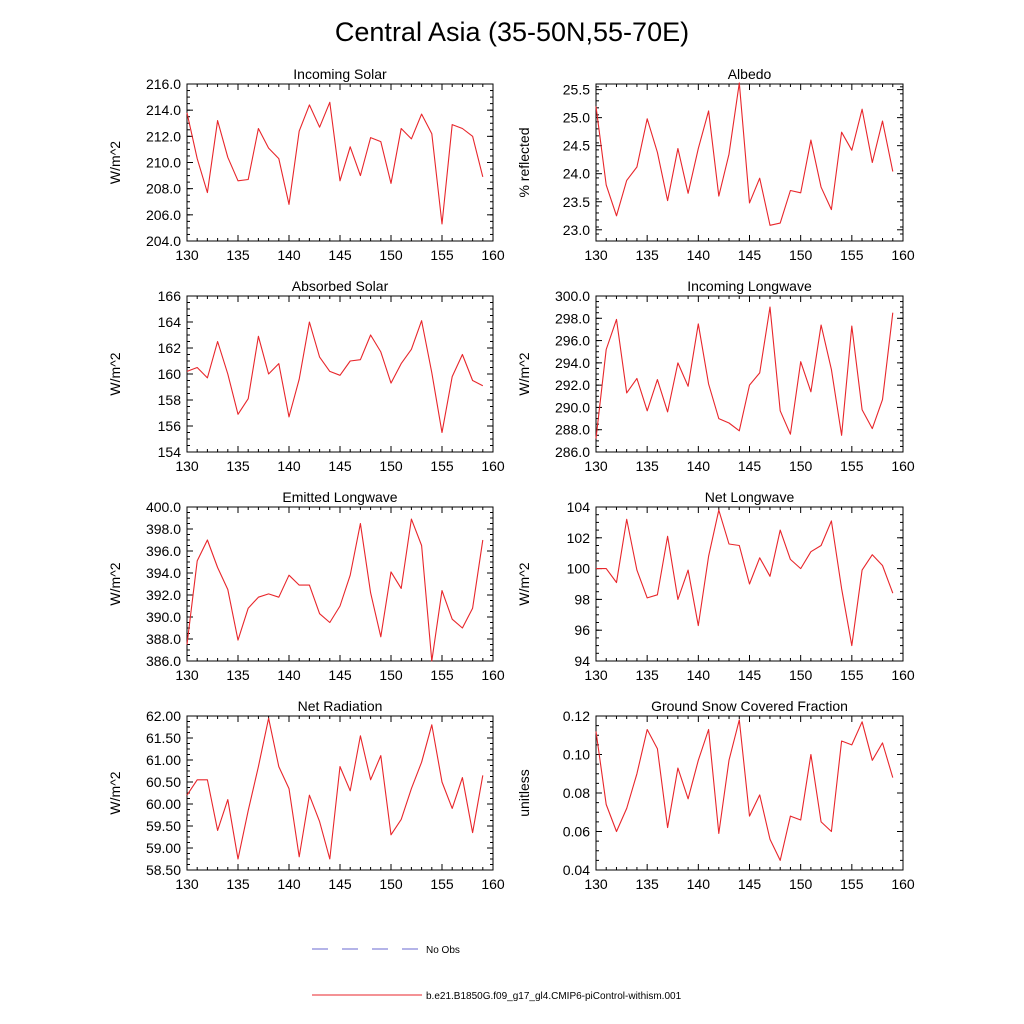  What do you see at coordinates (582, 661) in the screenshot?
I see `y-tick-label: 94` at bounding box center [582, 661].